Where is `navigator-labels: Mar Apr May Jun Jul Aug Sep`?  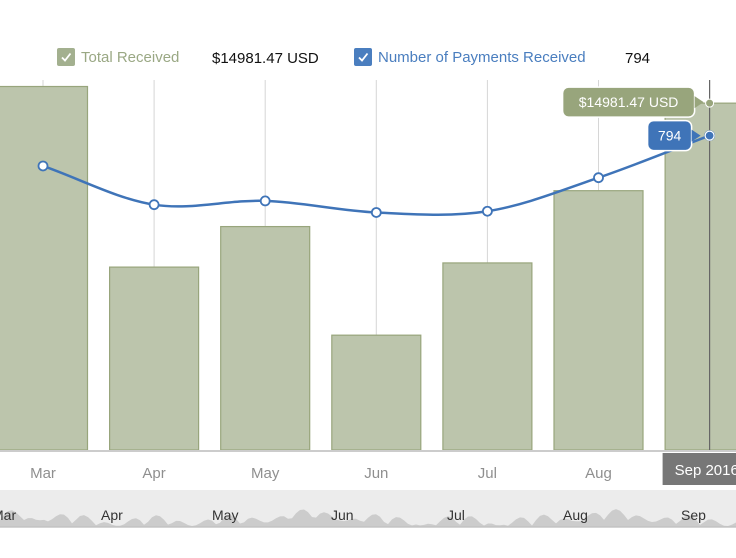
navigator-labels: Mar Apr May Jun Jul Aug Sep is located at coordinates (353, 515).